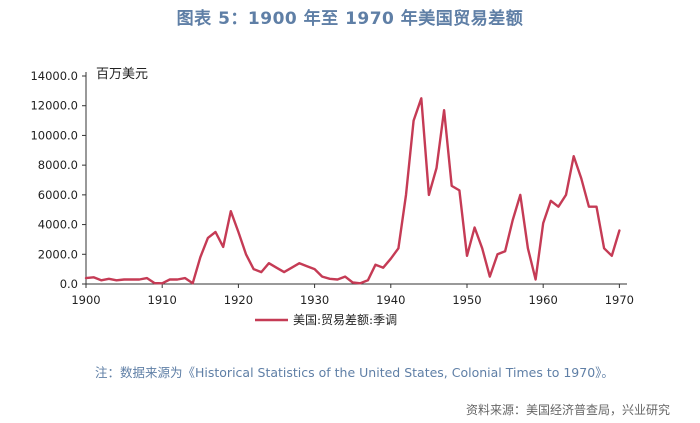  What do you see at coordinates (54, 135) in the screenshot?
I see `y-tick-label: 10000.0` at bounding box center [54, 135].